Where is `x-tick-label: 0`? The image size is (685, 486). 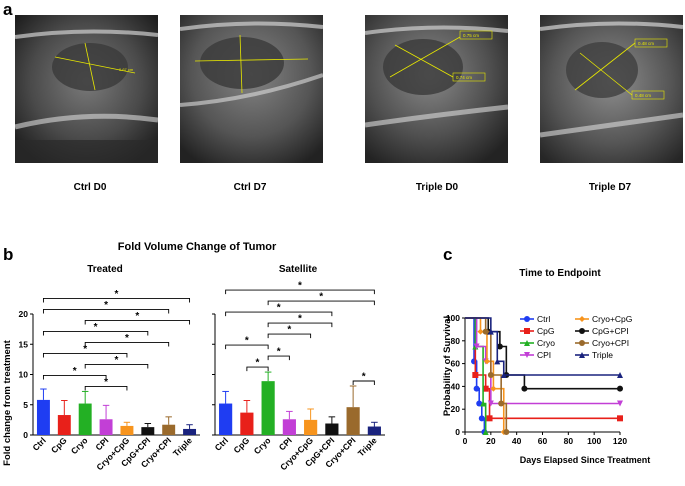 x-tick-label: 0 is located at coordinates (465, 441).